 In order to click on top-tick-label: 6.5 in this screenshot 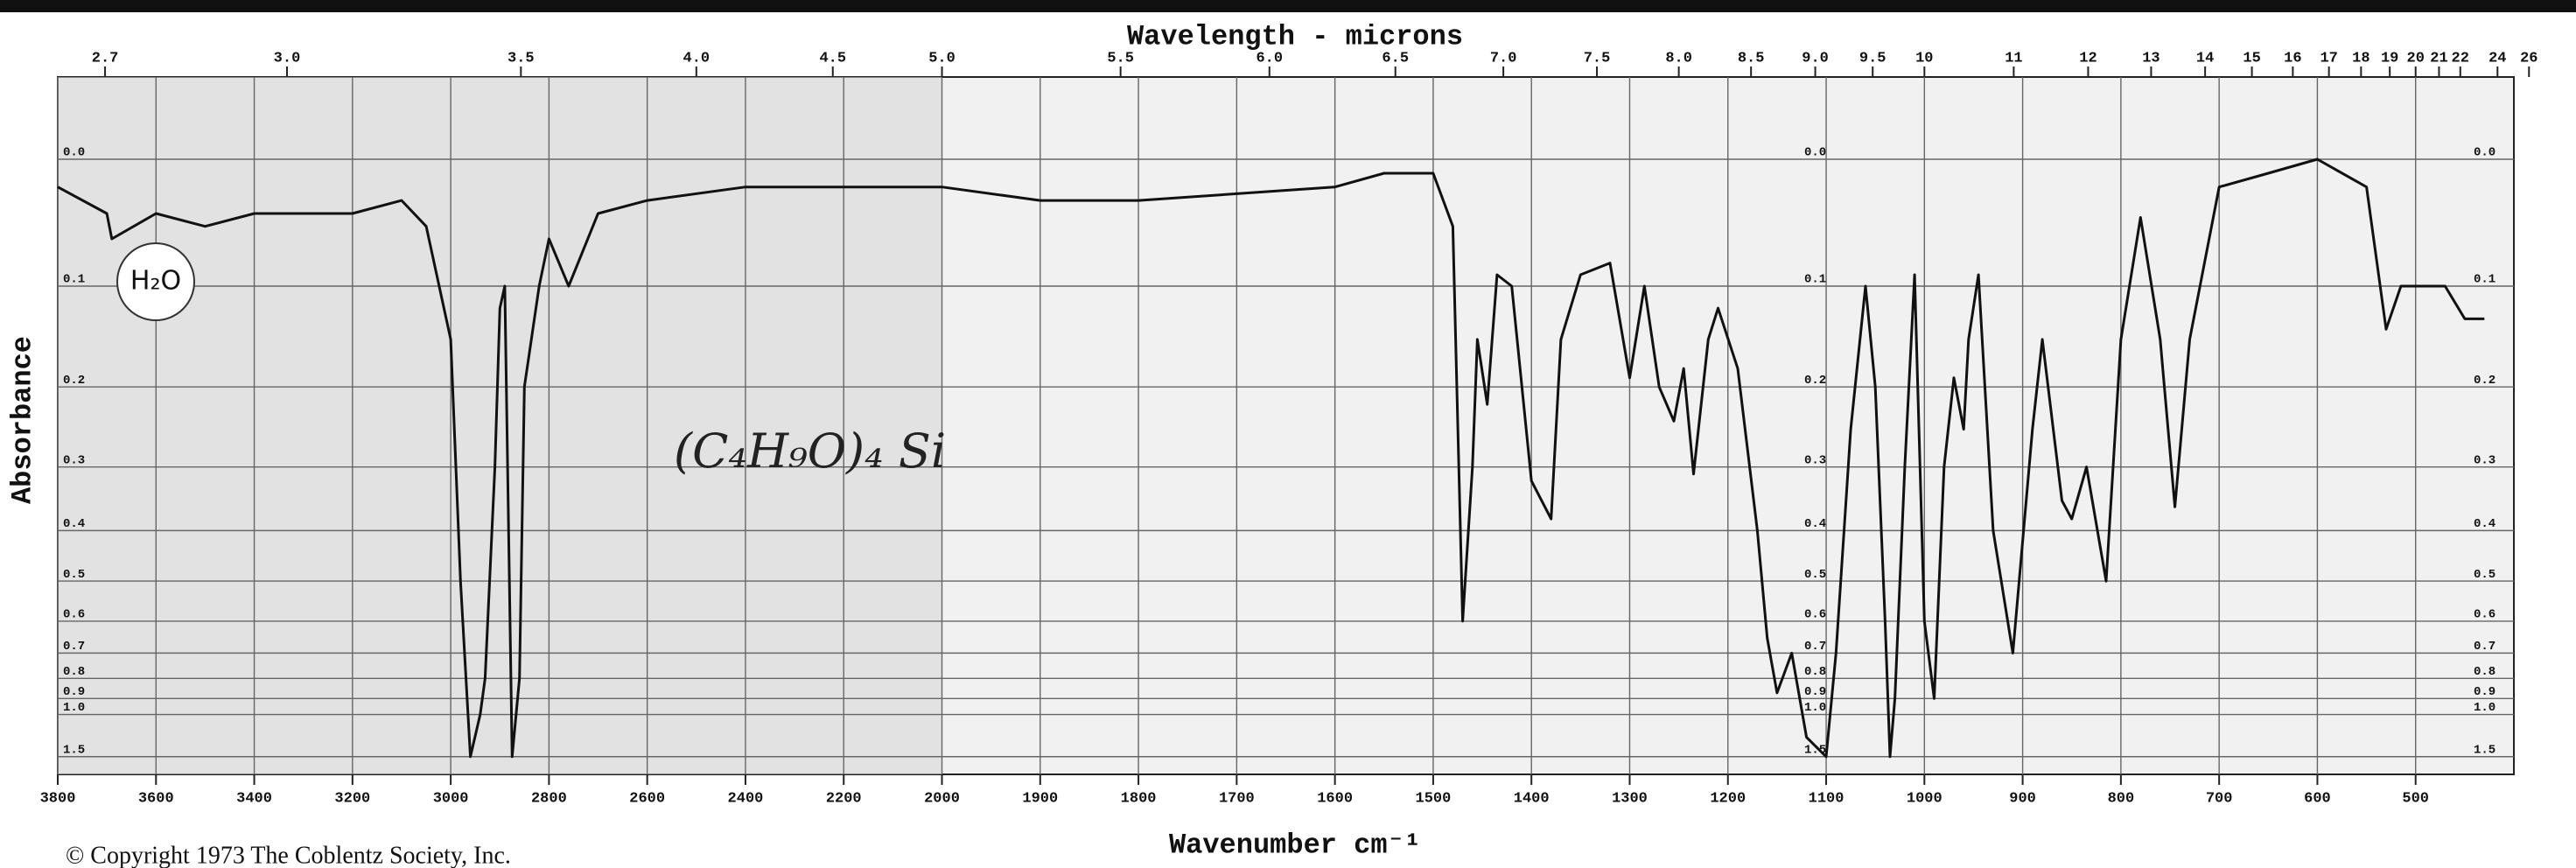, I will do `click(1395, 58)`.